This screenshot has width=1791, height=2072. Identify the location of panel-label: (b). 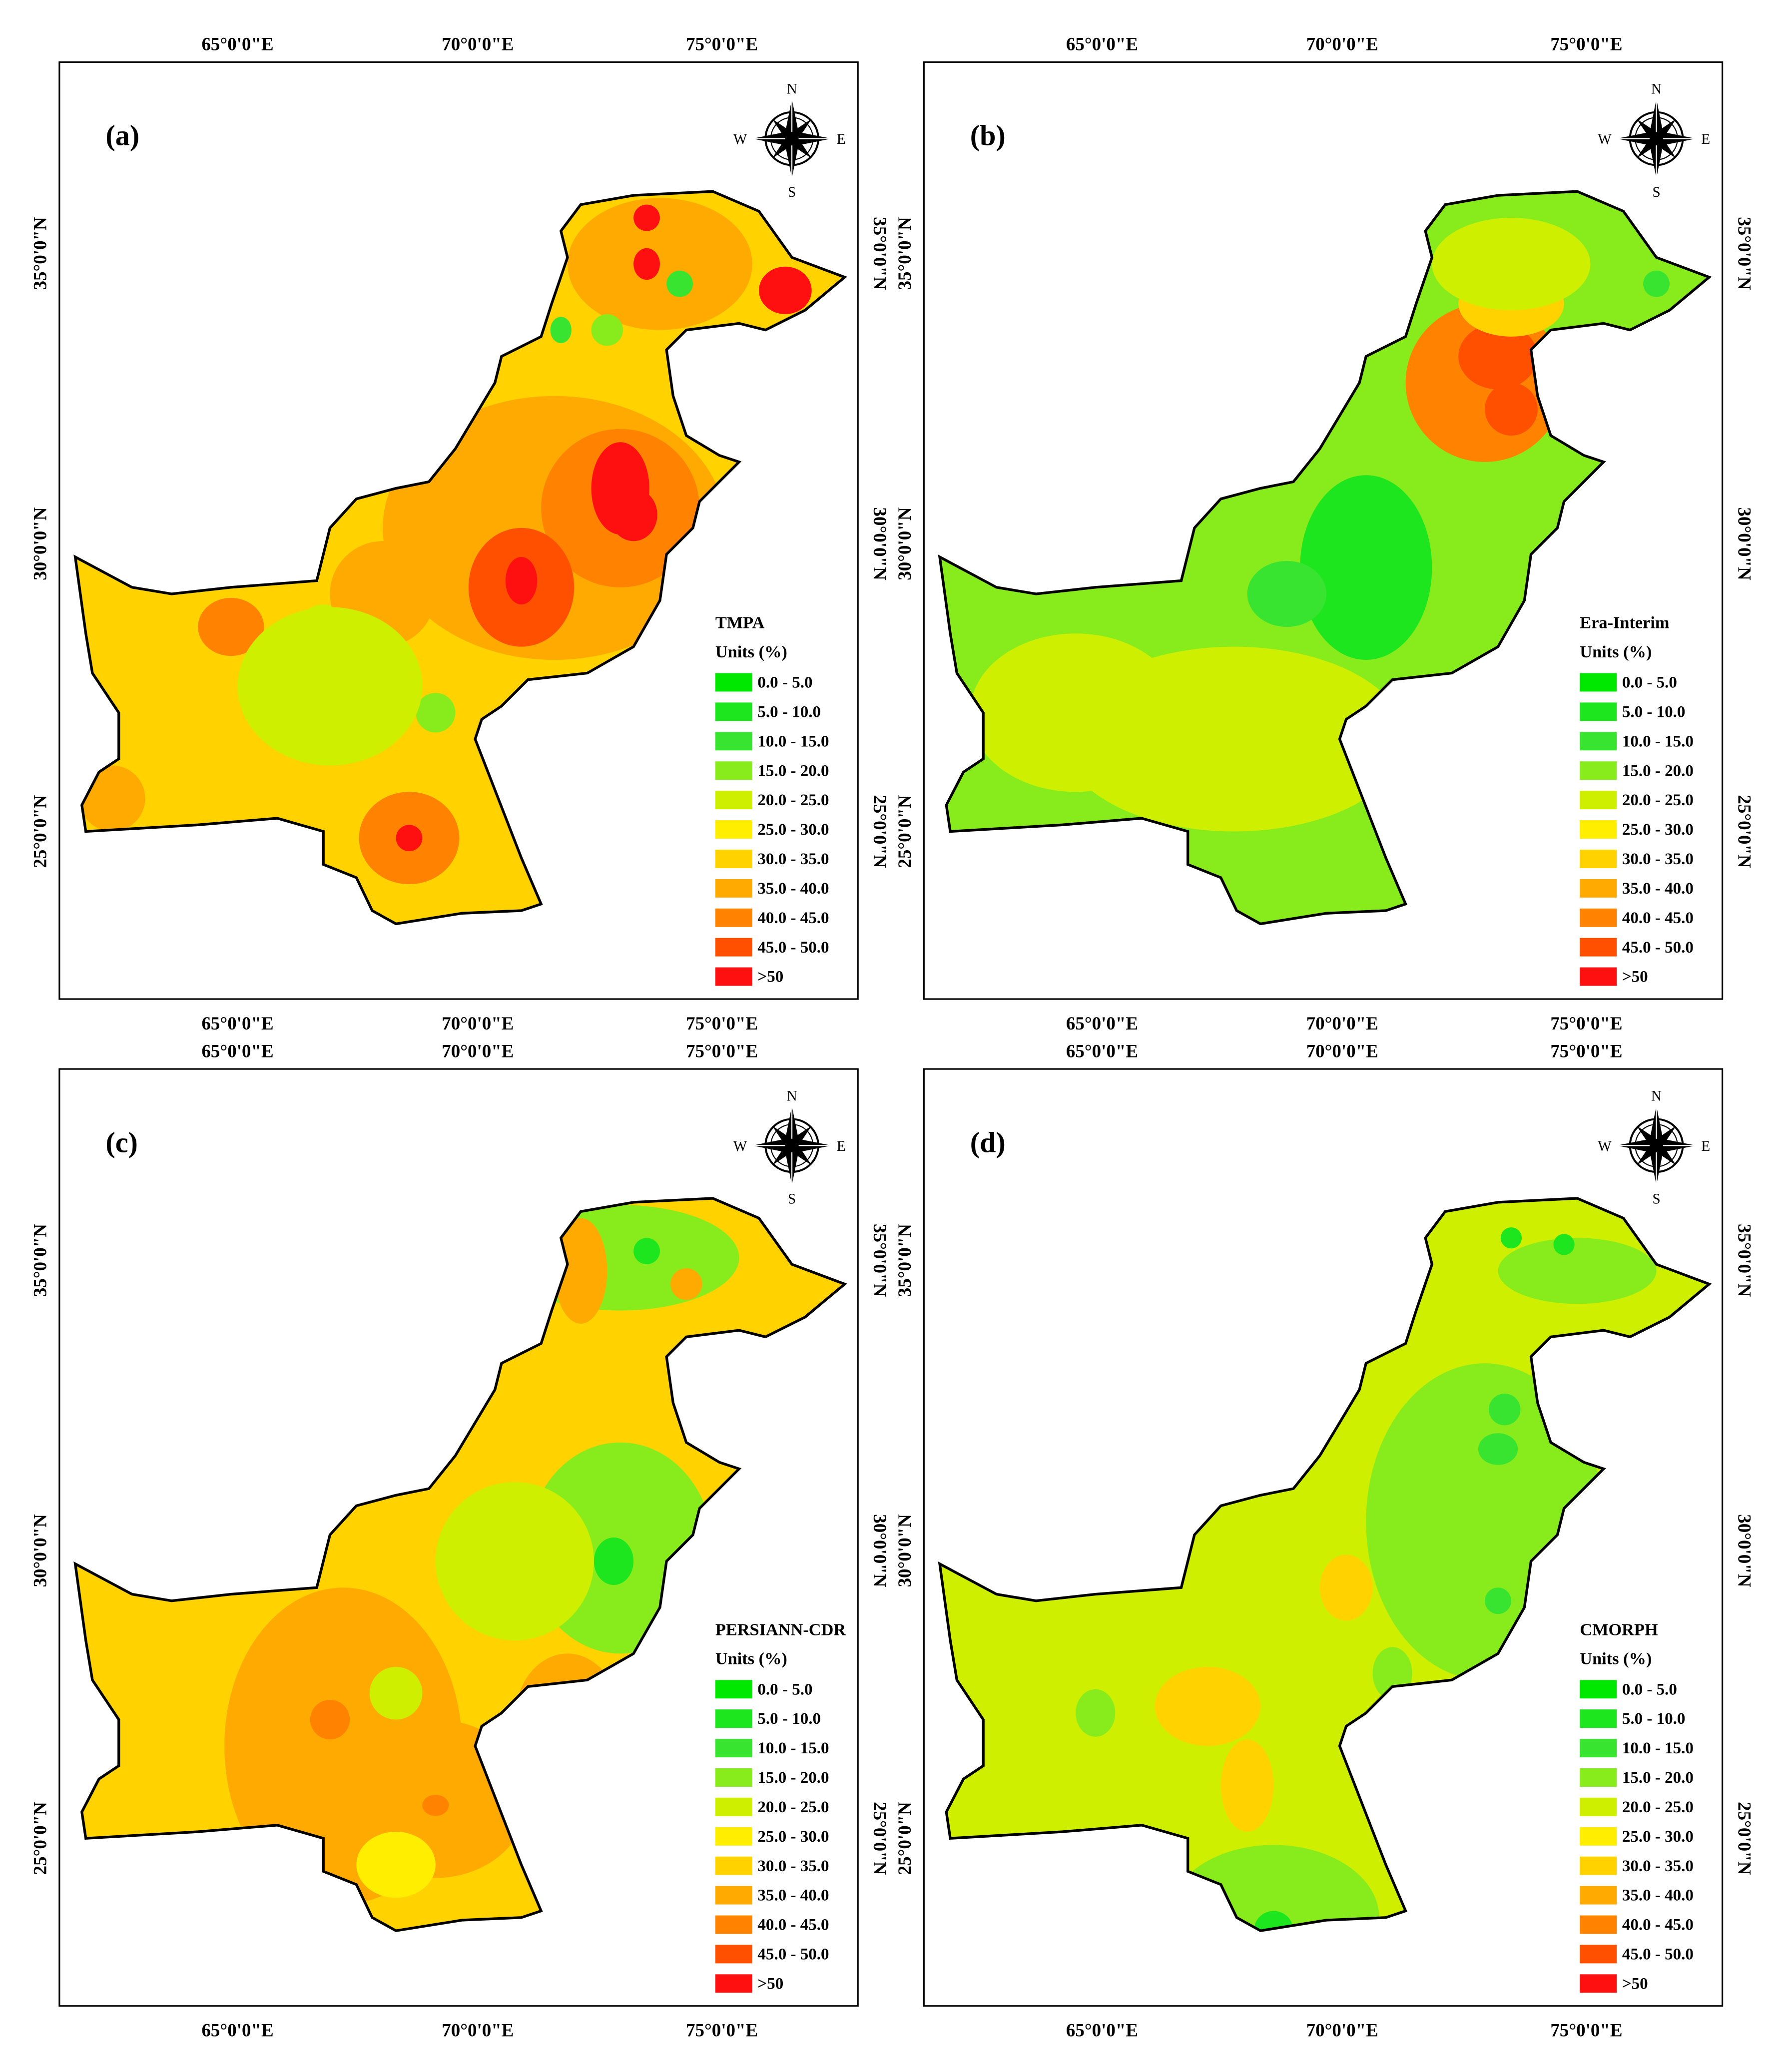
(988, 135).